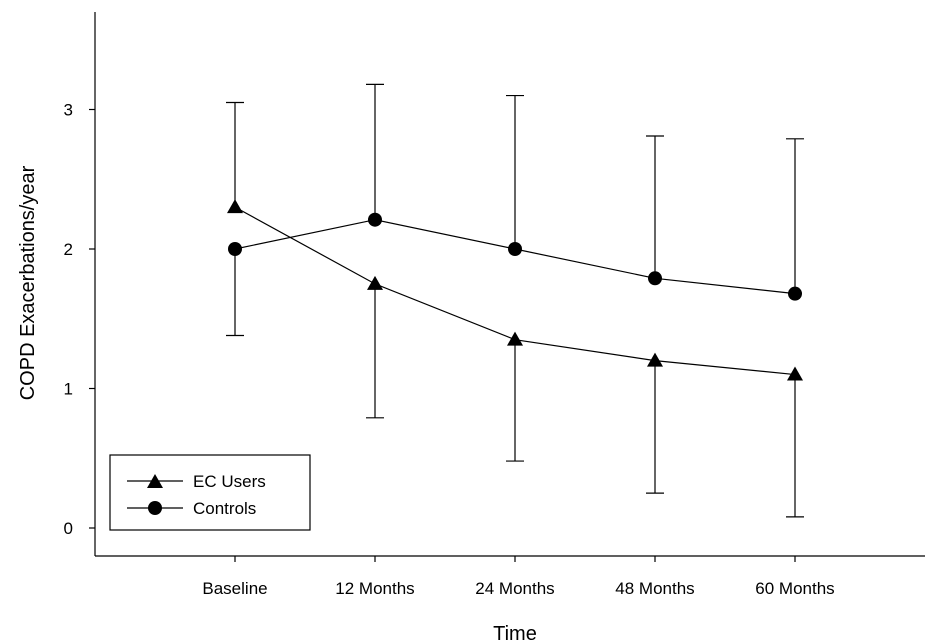 The height and width of the screenshot is (644, 925). What do you see at coordinates (794, 588) in the screenshot?
I see `x-tick-label: 60 Months` at bounding box center [794, 588].